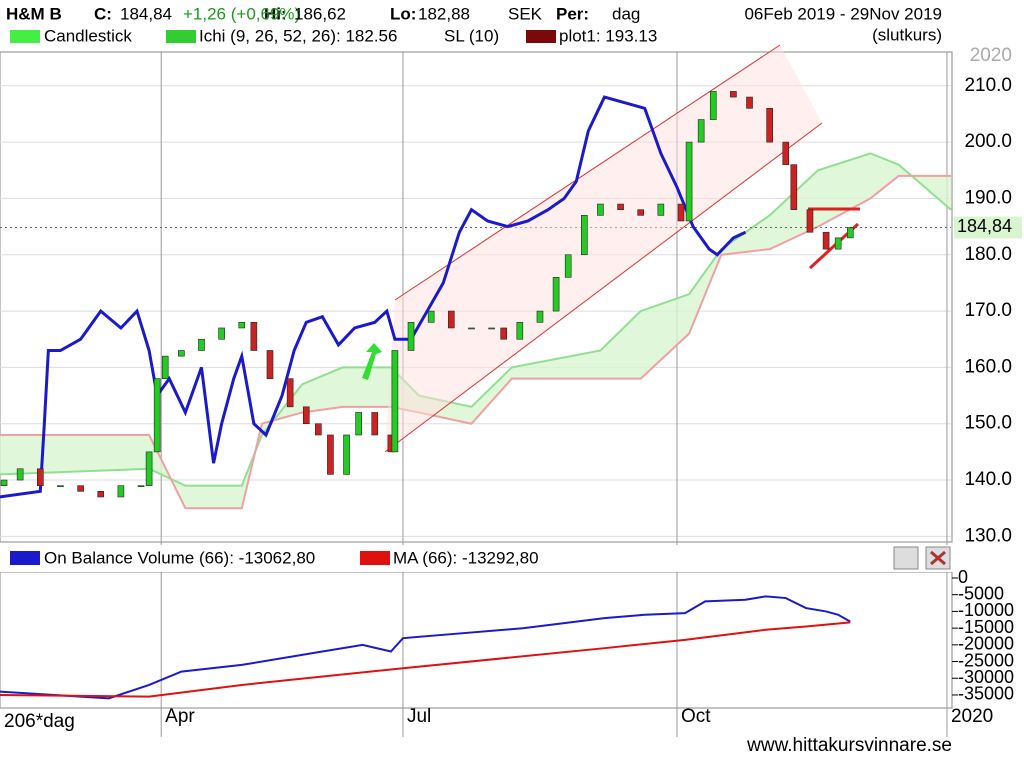  Describe the element at coordinates (34, 13) in the screenshot. I see `symbol: H&M B` at that location.